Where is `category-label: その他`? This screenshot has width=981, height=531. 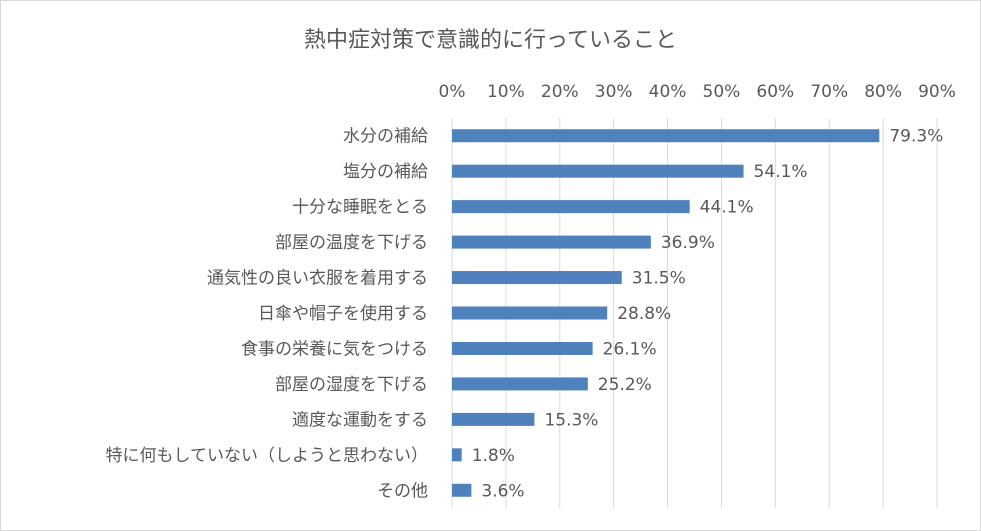
category-label: その他 is located at coordinates (402, 491).